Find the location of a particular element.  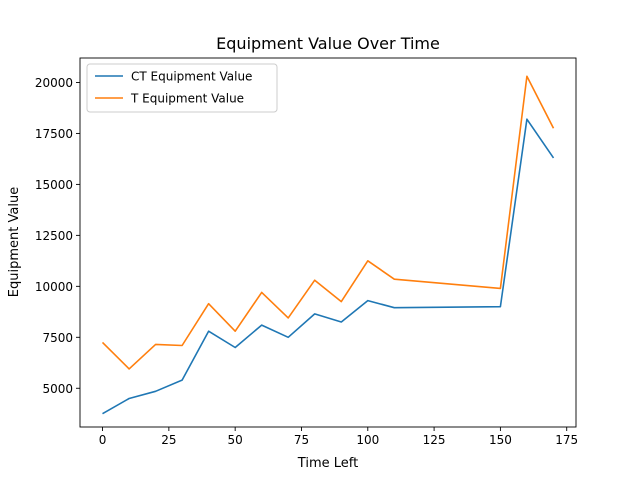

y-tick-label: 12500 is located at coordinates (54, 236).